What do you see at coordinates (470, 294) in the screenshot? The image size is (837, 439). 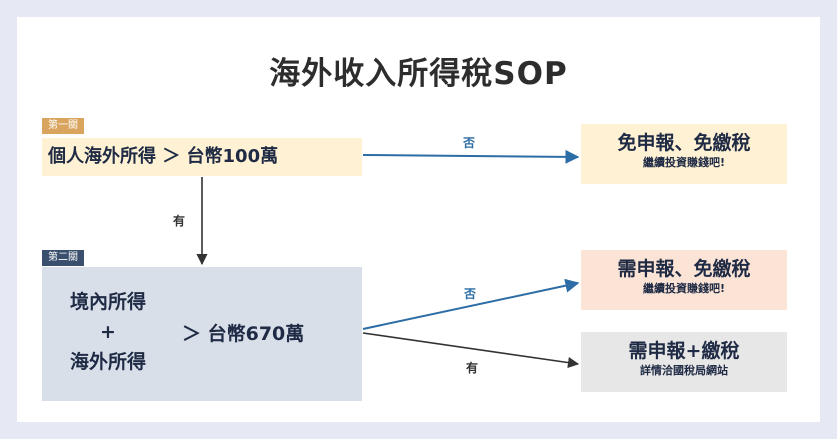 I see `edge-label-stage2-no: 否` at bounding box center [470, 294].